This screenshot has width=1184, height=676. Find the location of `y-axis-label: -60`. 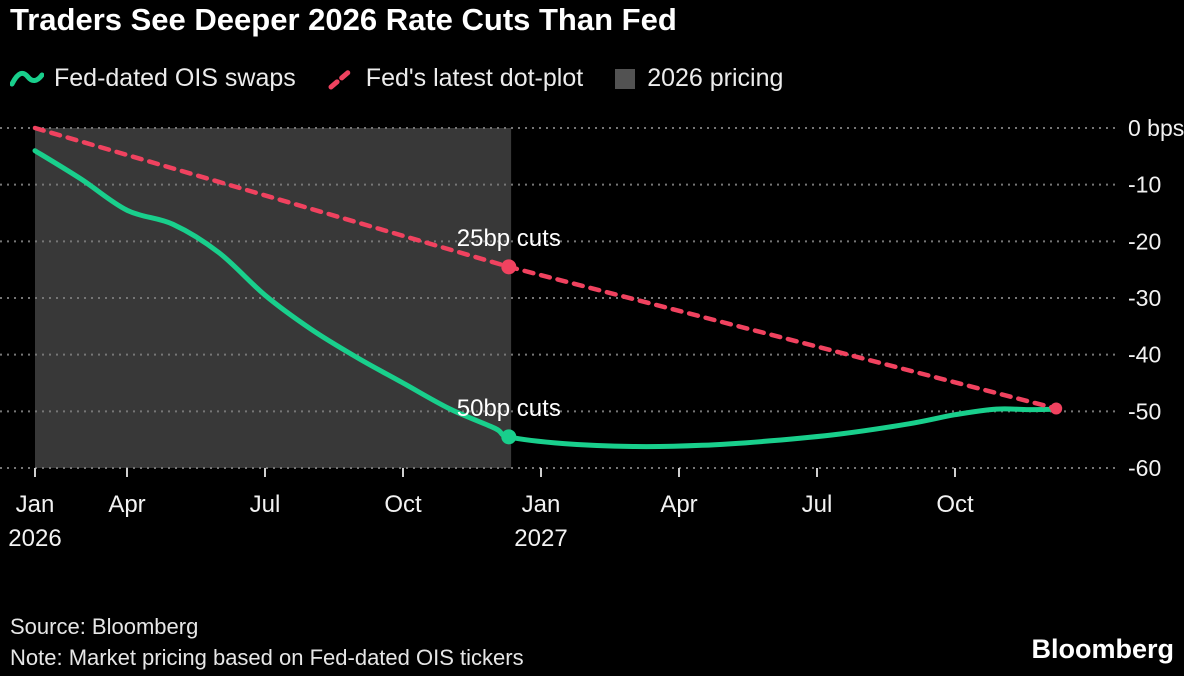

y-axis-label: -60 is located at coordinates (1144, 468).